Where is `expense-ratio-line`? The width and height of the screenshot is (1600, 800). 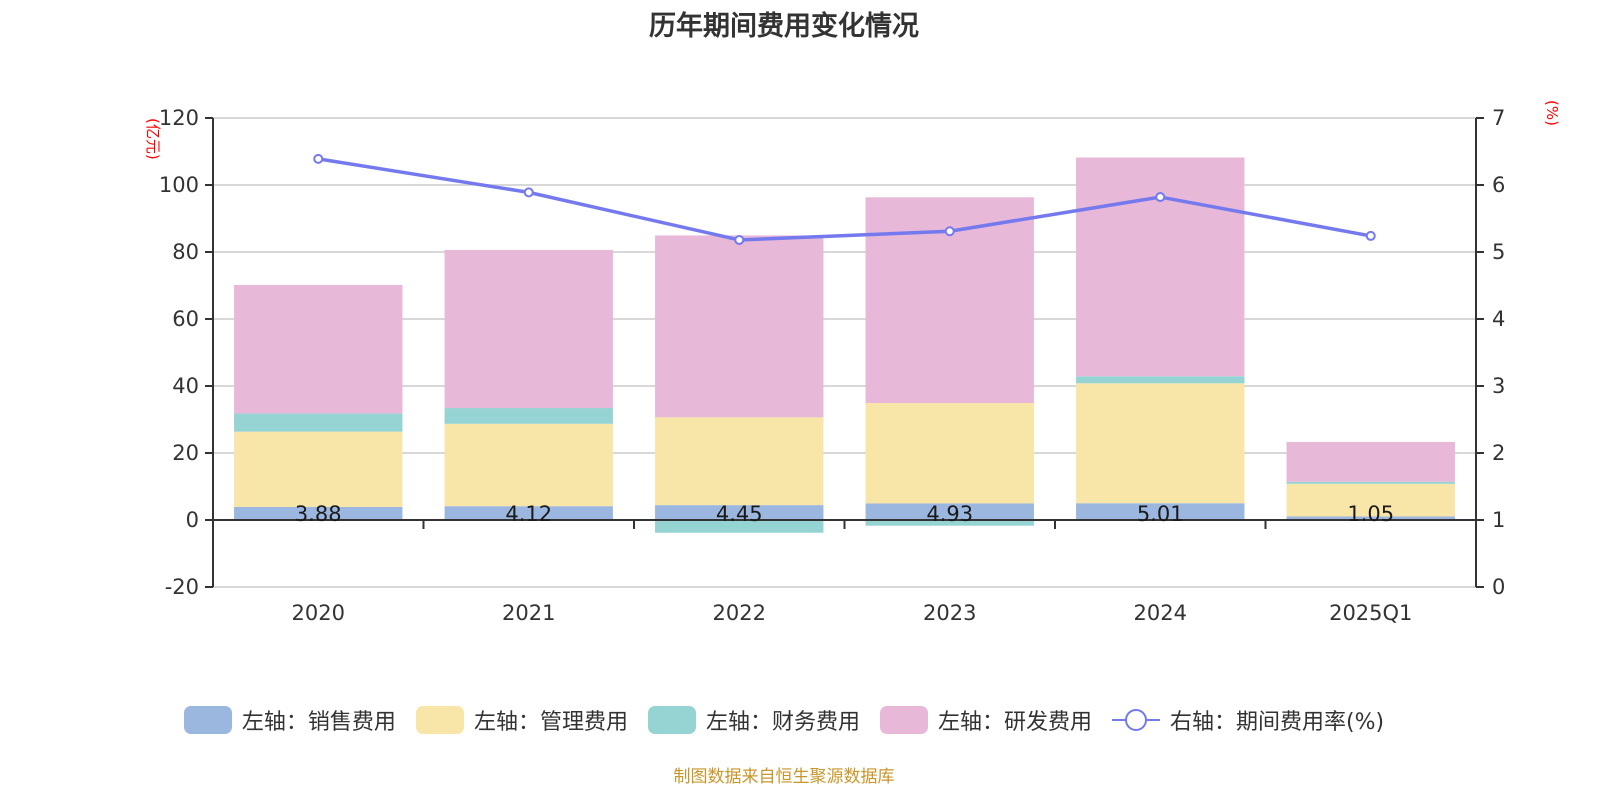 expense-ratio-line is located at coordinates (844, 199).